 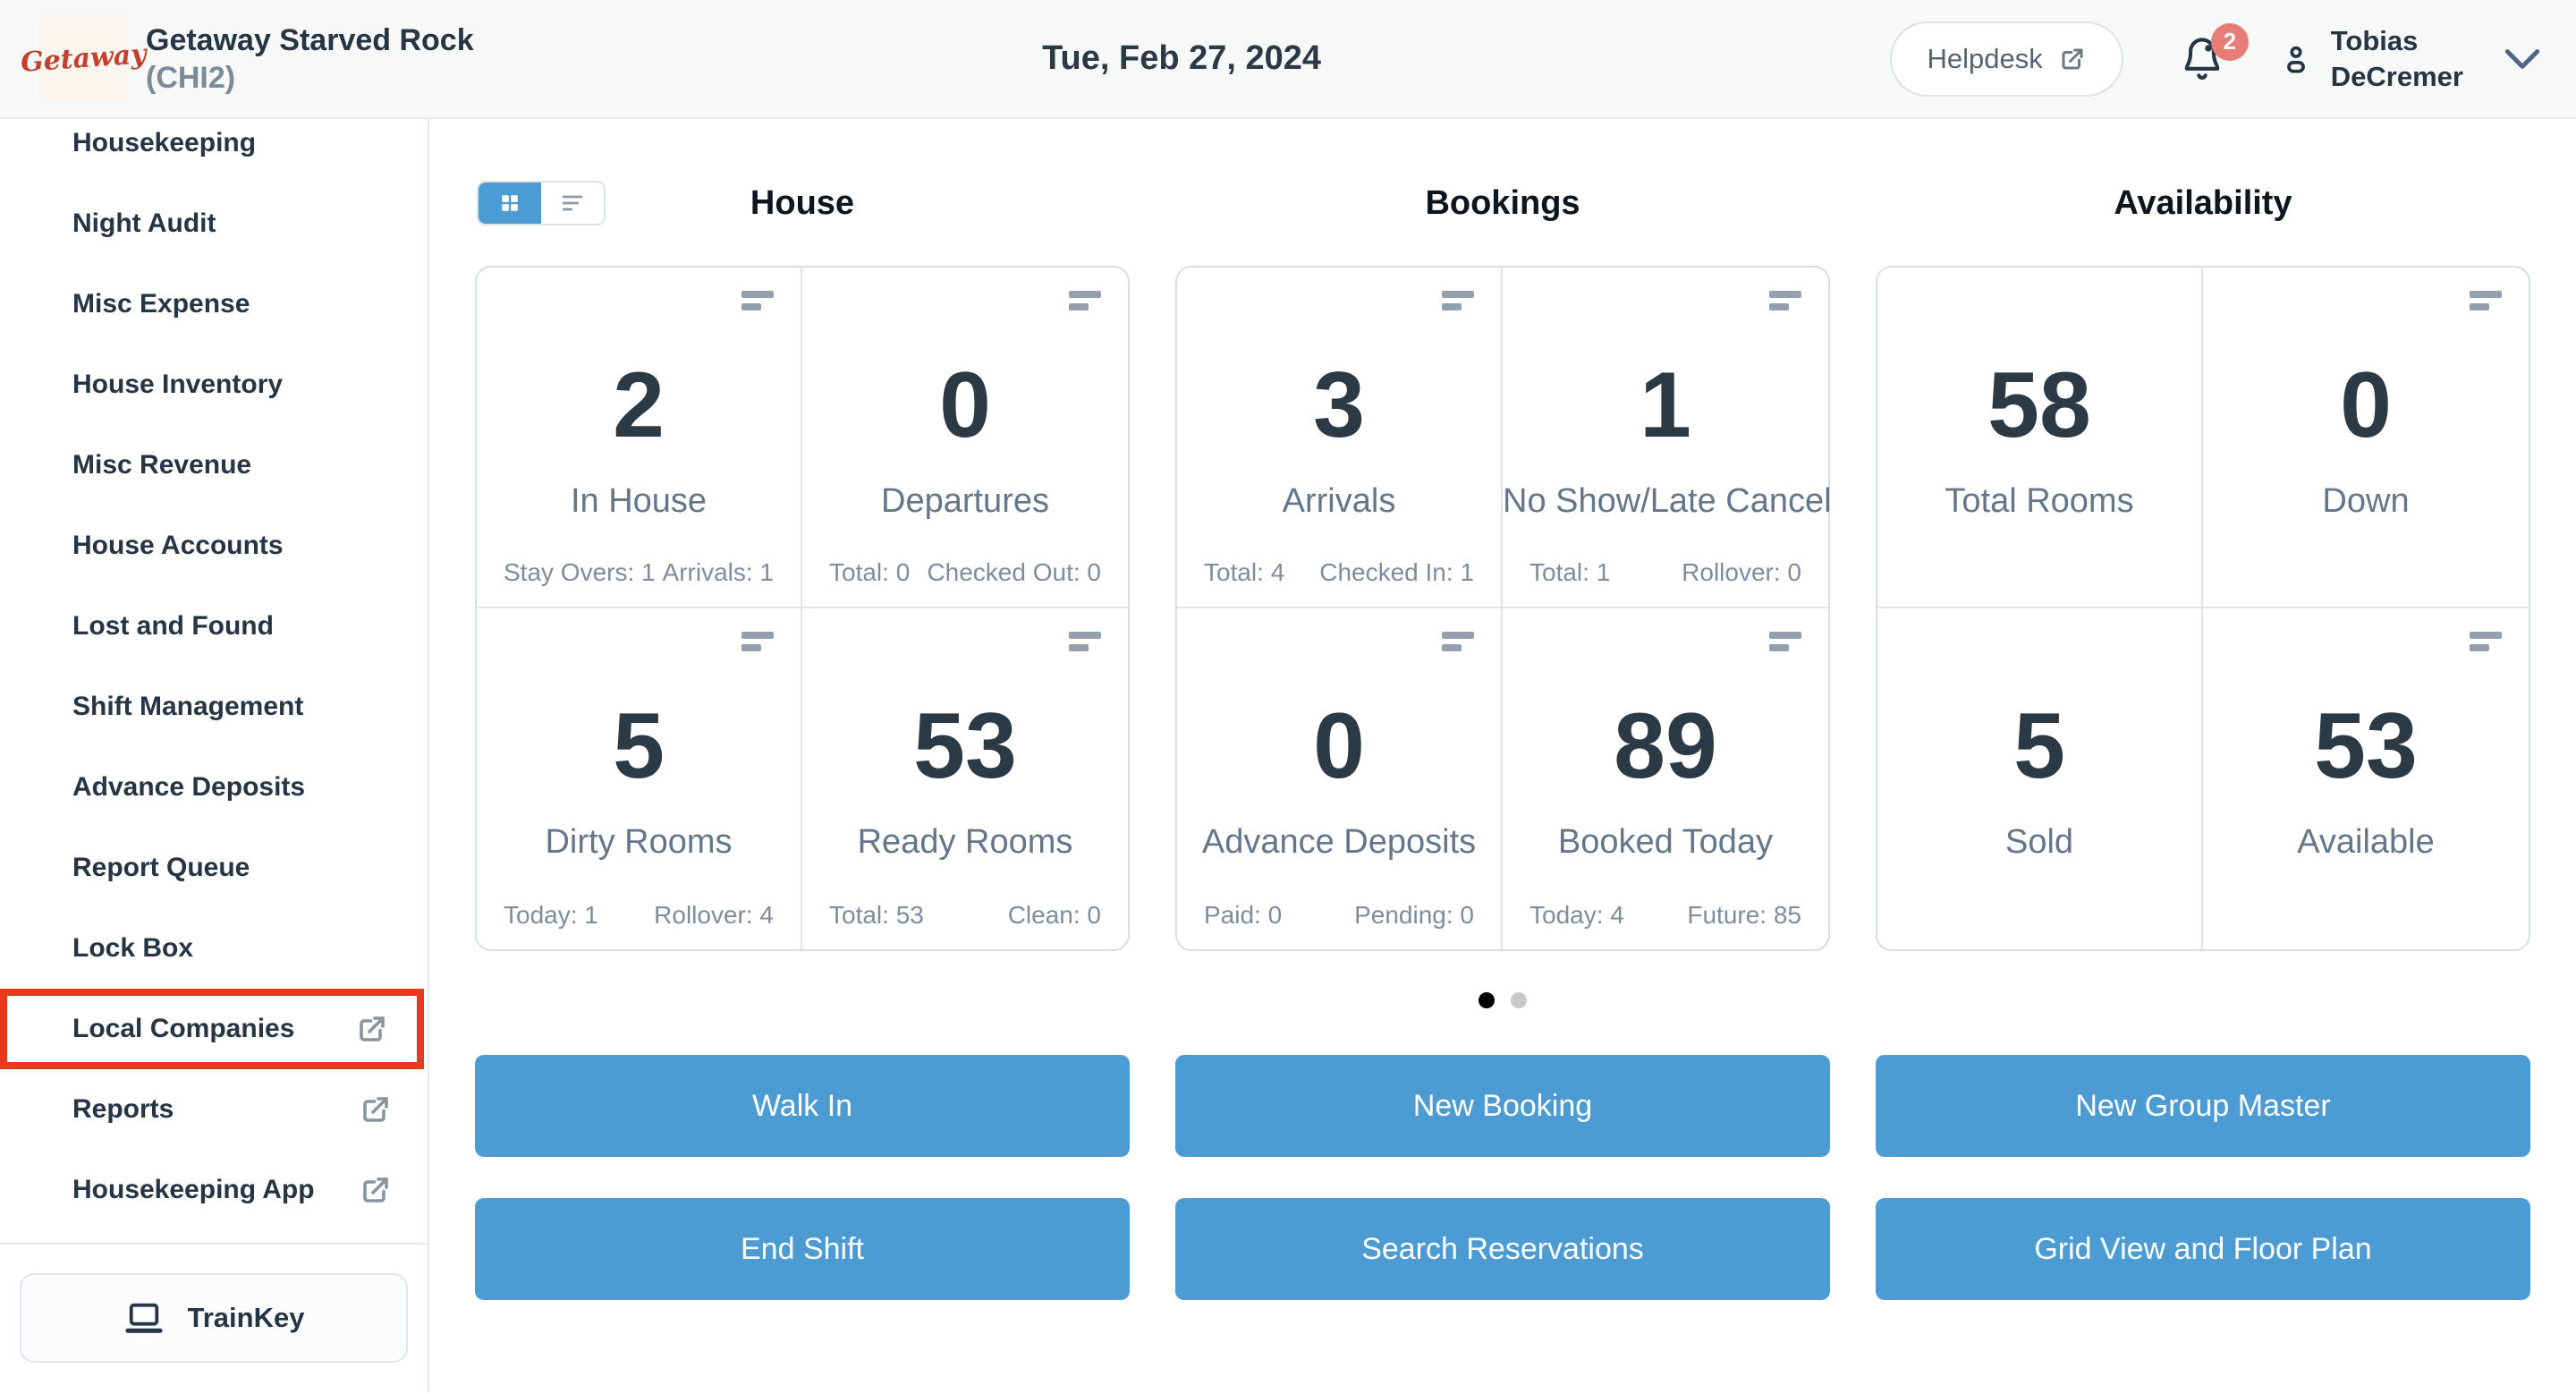 I want to click on sidebar-item-housekeeping-app: Housekeeping App, so click(x=214, y=1190).